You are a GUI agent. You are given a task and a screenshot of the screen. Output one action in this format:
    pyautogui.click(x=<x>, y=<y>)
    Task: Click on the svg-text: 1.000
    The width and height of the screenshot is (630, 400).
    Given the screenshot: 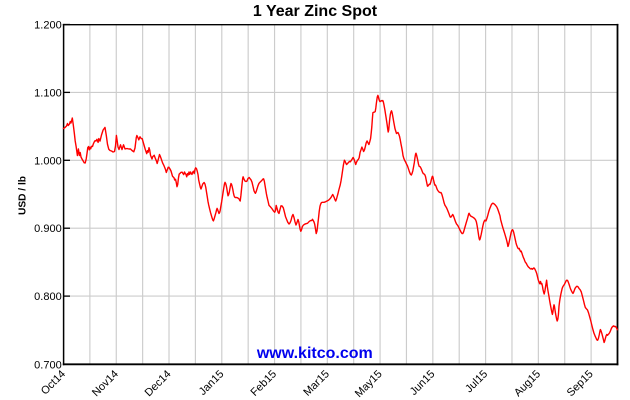 What is the action you would take?
    pyautogui.click(x=48, y=161)
    